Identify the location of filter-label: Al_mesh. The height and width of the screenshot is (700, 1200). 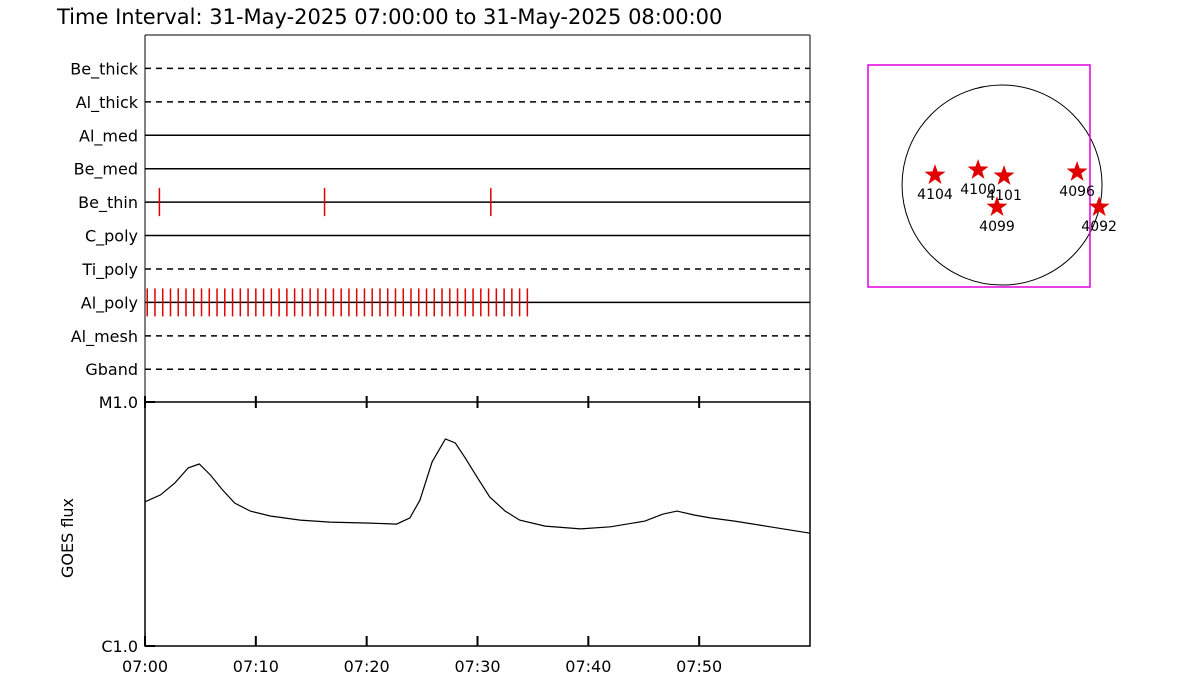
(104, 337).